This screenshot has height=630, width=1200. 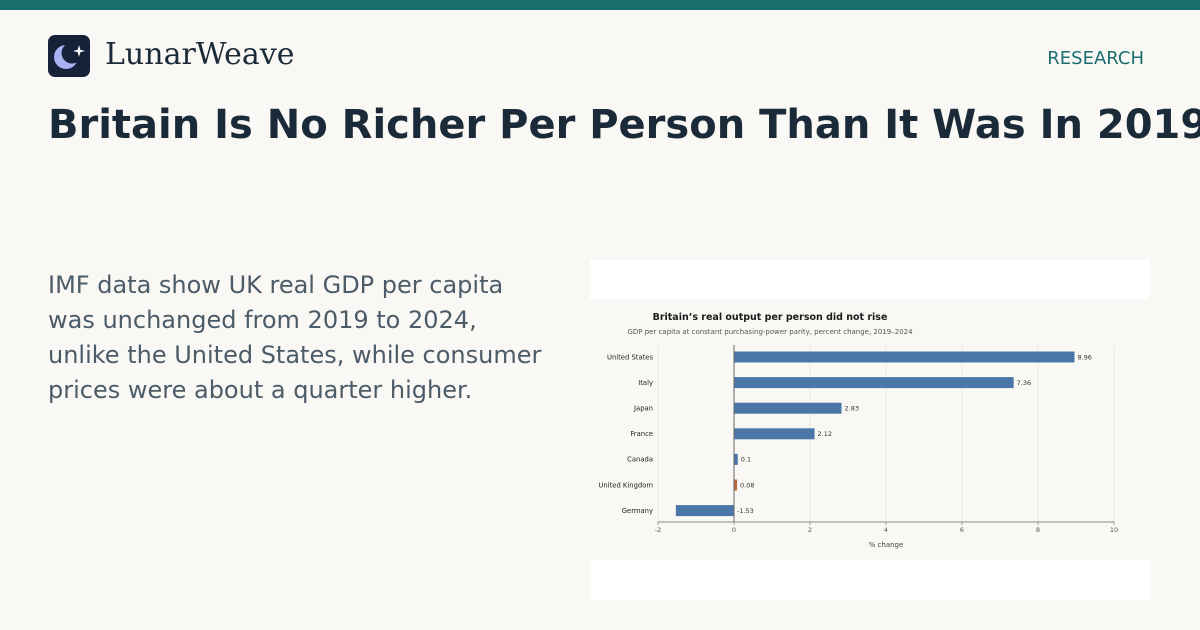 I want to click on value-label: 8.96, so click(x=1084, y=357).